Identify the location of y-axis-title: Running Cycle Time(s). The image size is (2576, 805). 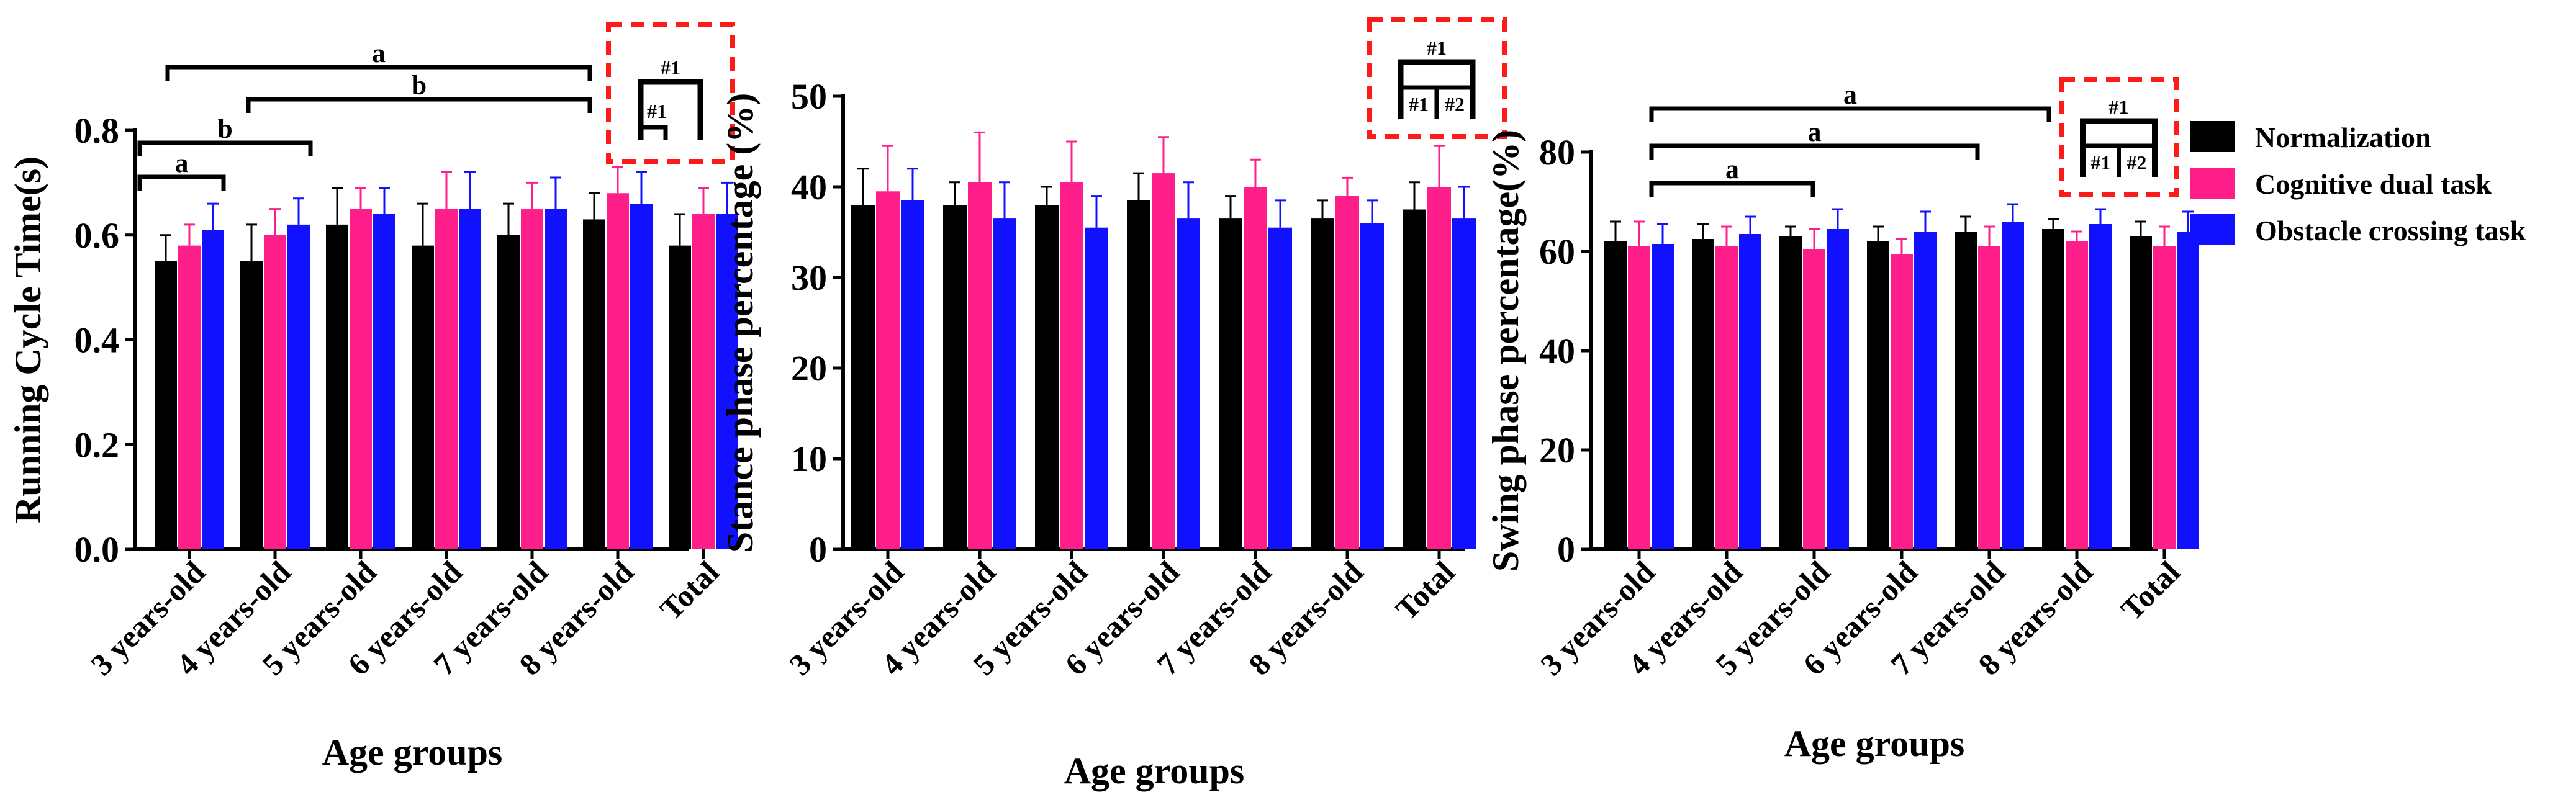
(27, 339).